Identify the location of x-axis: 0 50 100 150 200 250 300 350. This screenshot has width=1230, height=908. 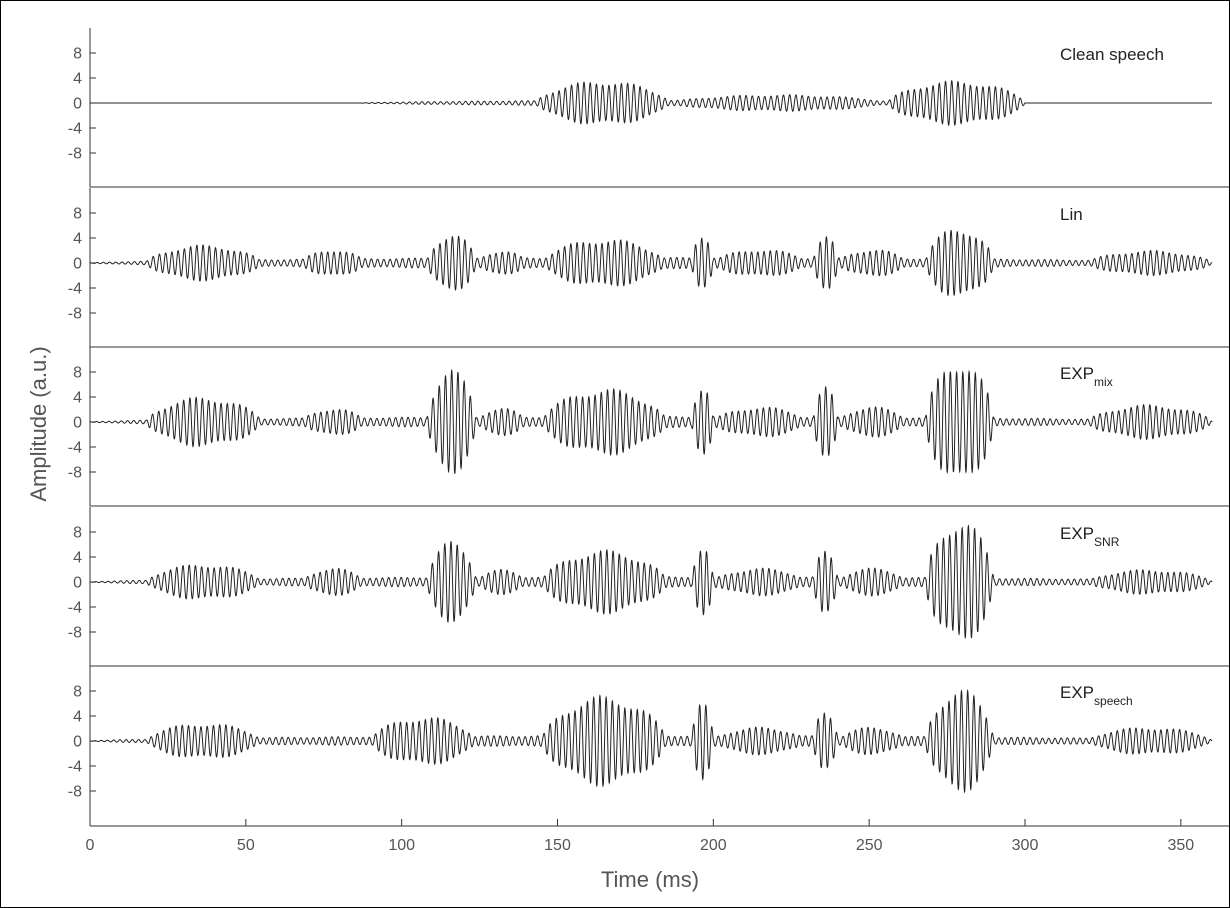
(657, 836).